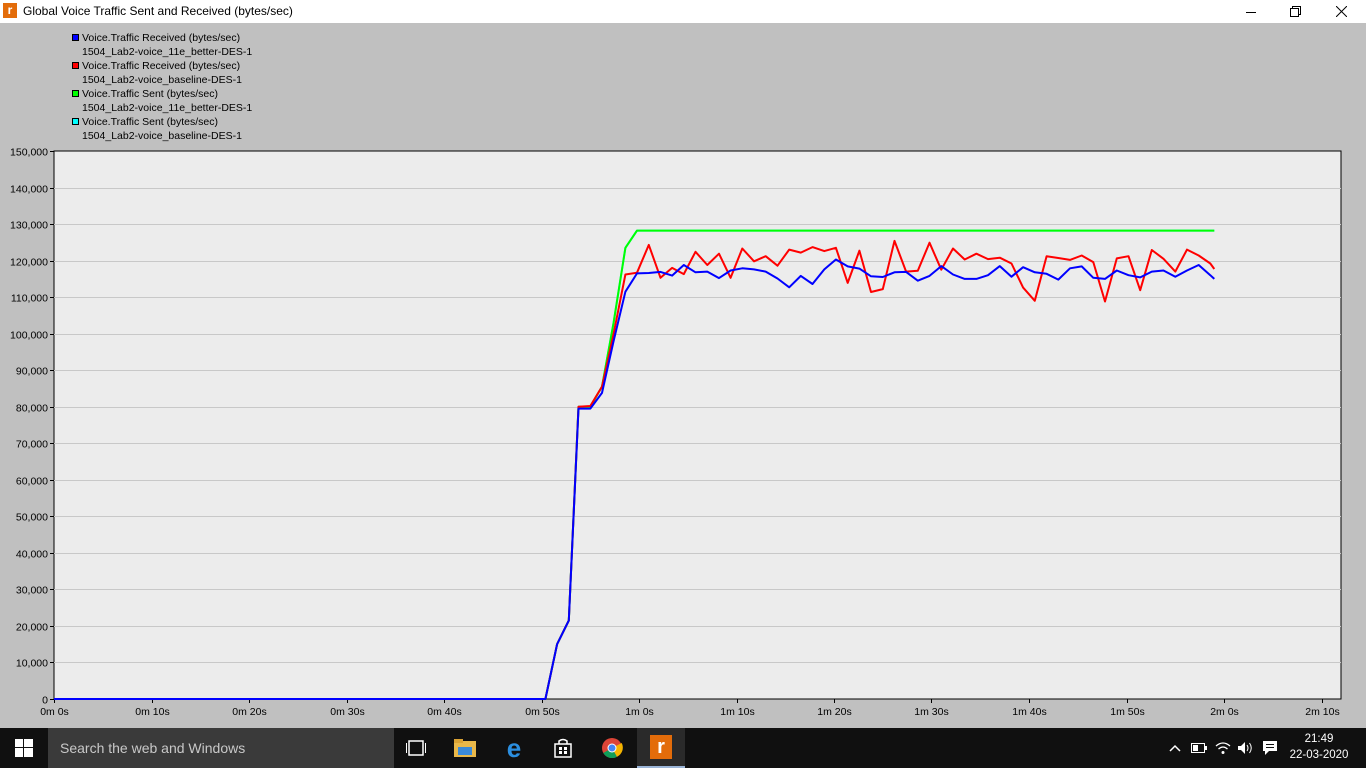 The image size is (1366, 768). What do you see at coordinates (1322, 712) in the screenshot?
I see `x-tick-label: 2m 10s` at bounding box center [1322, 712].